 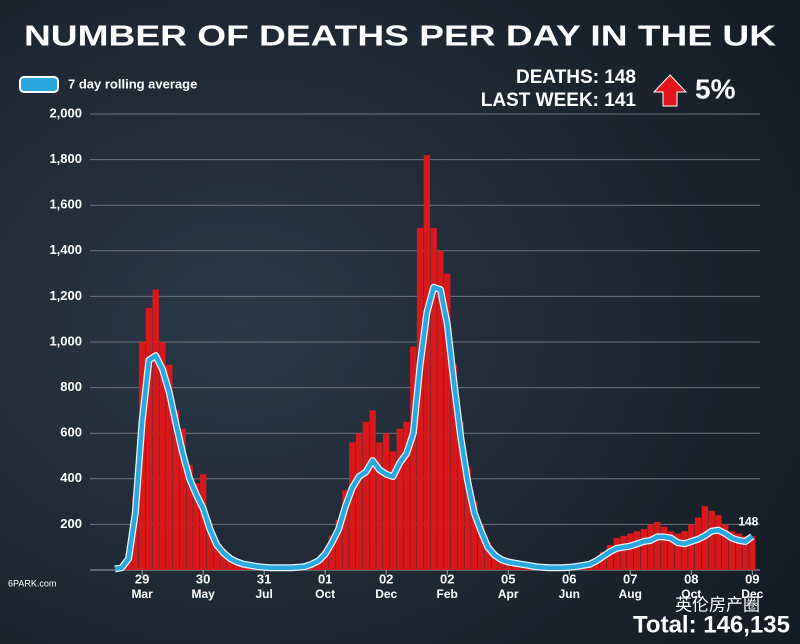 What do you see at coordinates (142, 594) in the screenshot?
I see `x-tick-label: Mar` at bounding box center [142, 594].